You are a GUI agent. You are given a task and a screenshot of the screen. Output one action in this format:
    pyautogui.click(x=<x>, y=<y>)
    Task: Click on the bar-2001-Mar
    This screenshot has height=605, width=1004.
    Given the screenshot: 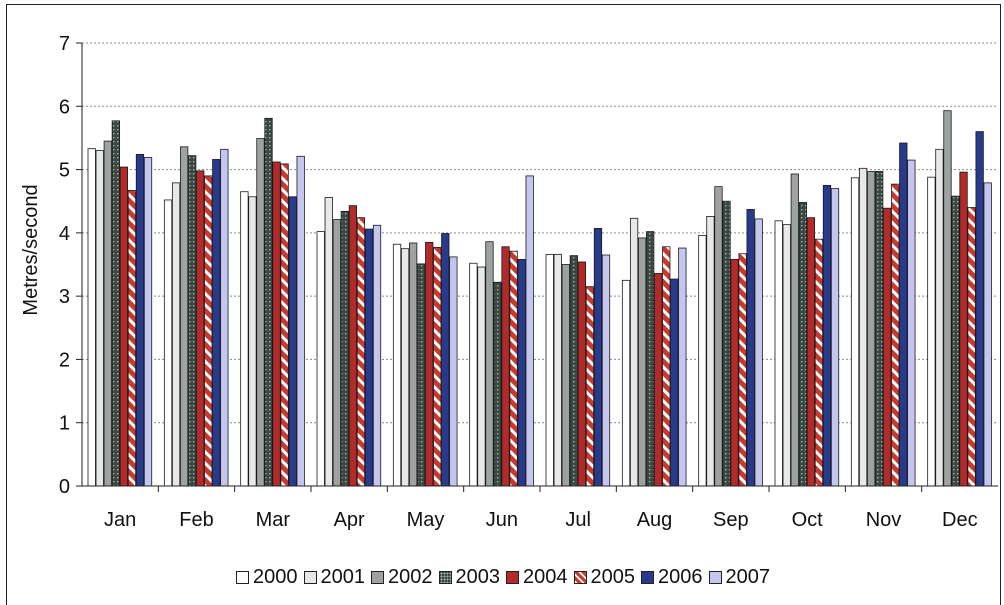 What is the action you would take?
    pyautogui.click(x=252, y=341)
    